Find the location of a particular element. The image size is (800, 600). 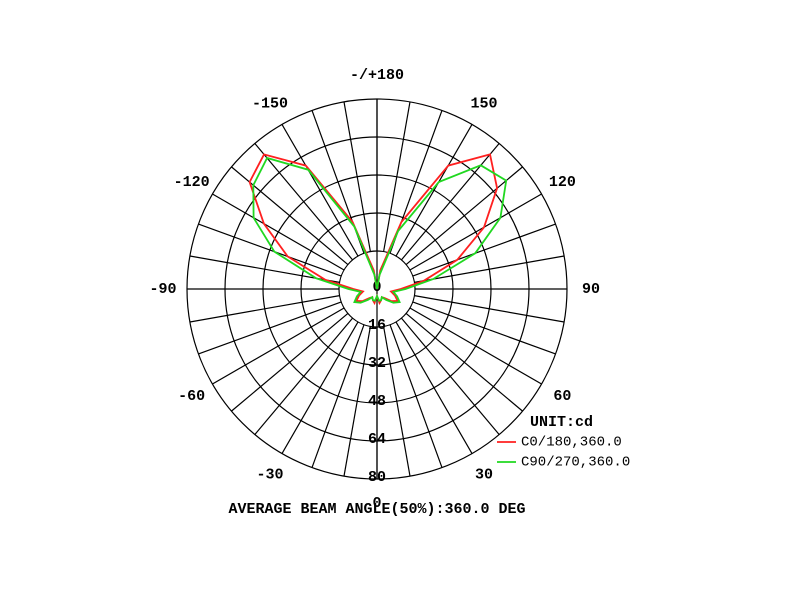

unit-label: UNIT:cd is located at coordinates (561, 422).